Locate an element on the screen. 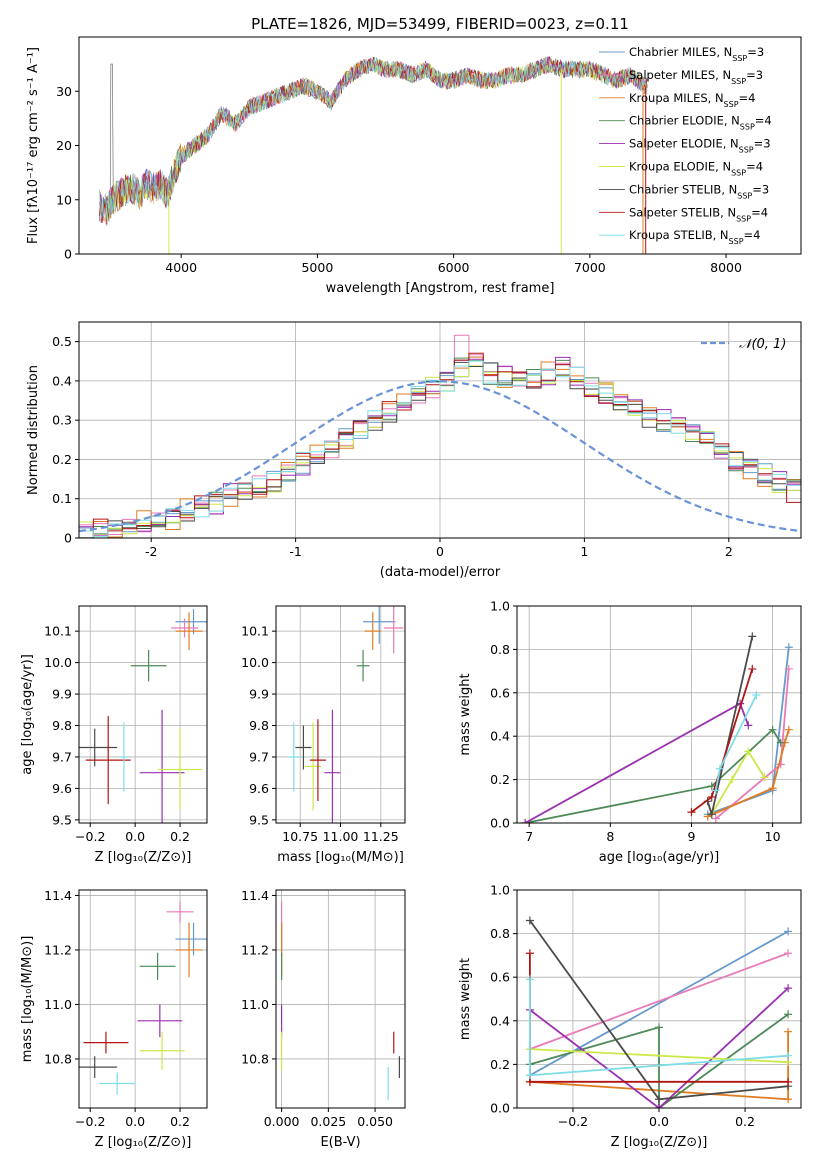 The image size is (819, 1170). x-tick-label: 7000 is located at coordinates (590, 267).